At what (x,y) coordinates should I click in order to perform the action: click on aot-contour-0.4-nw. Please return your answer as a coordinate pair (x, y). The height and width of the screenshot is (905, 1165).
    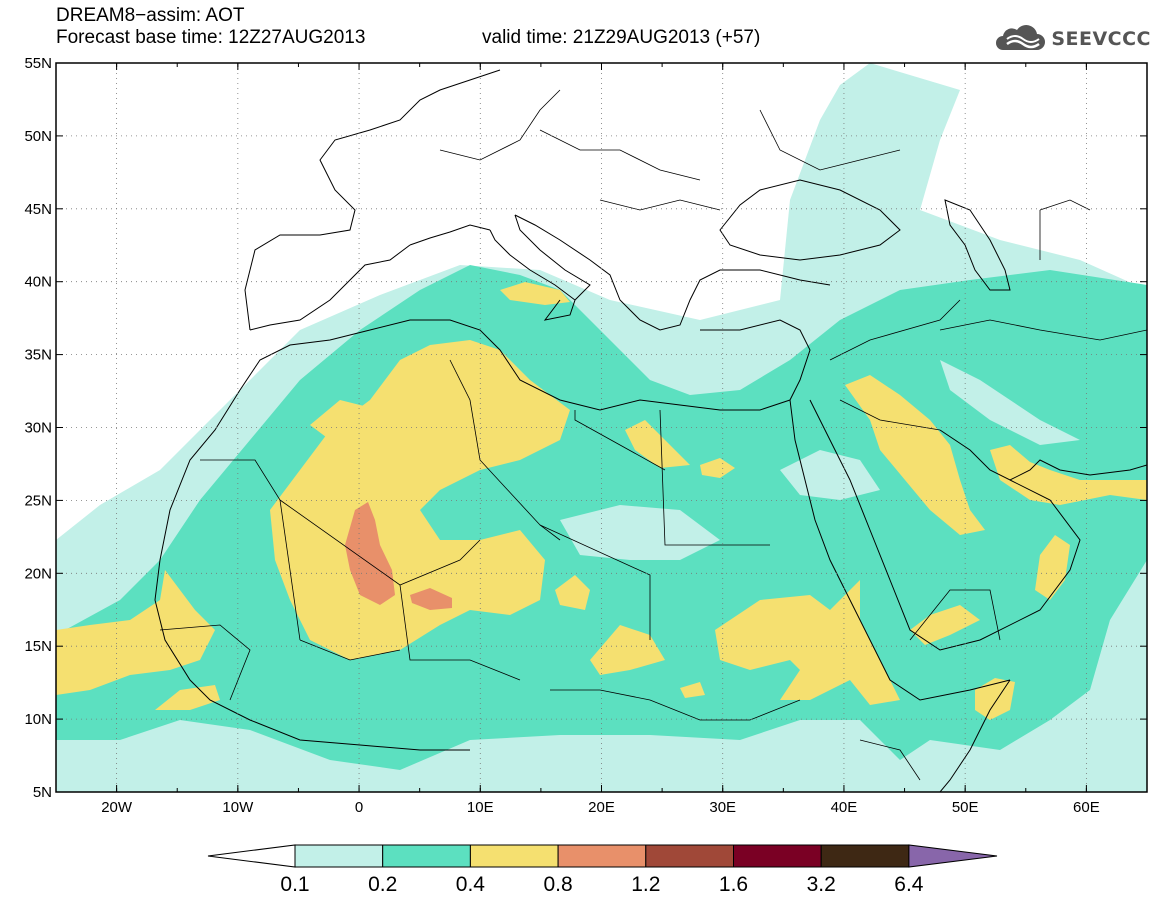
    Looking at the image, I should click on (345, 420).